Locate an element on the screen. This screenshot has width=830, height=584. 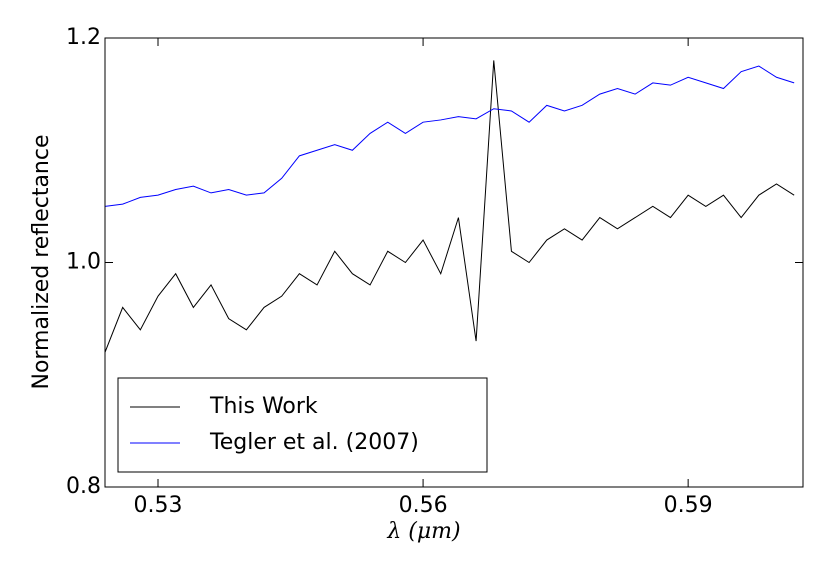
y-axis-label: Normalized reflectance is located at coordinates (41, 261).